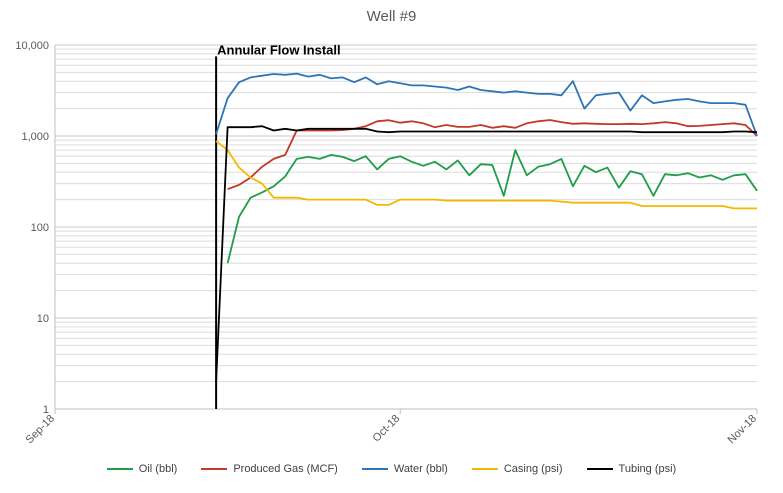 The image size is (783, 493). Describe the element at coordinates (420, 469) in the screenshot. I see `legend-label: Water (bbl)` at that location.